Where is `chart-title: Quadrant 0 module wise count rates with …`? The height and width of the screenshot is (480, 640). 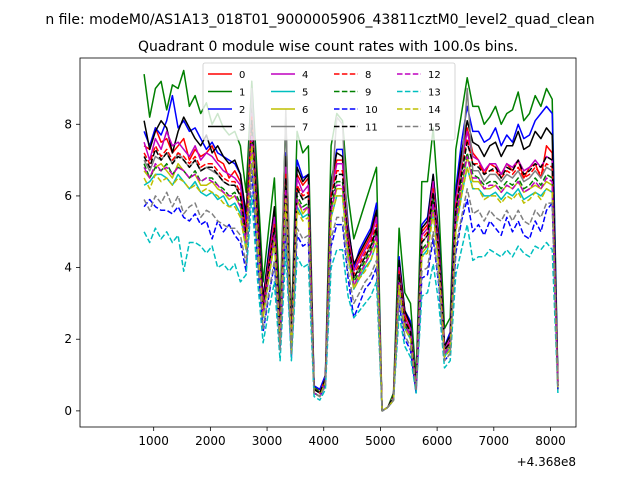 chart-title: Quadrant 0 module wise count rates with … is located at coordinates (328, 47).